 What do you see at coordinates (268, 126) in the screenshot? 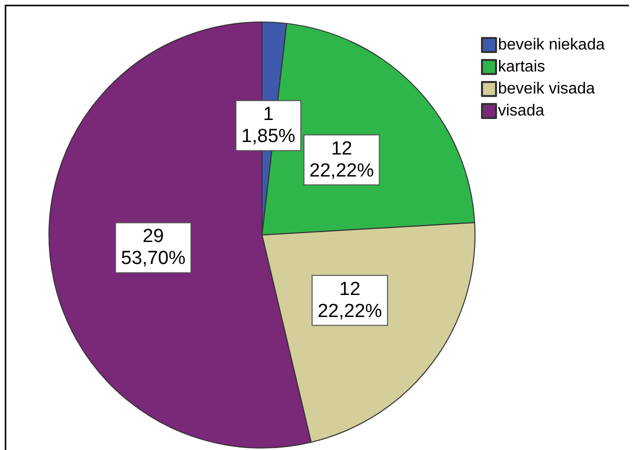
I see `data-label: 1 1,85%` at bounding box center [268, 126].